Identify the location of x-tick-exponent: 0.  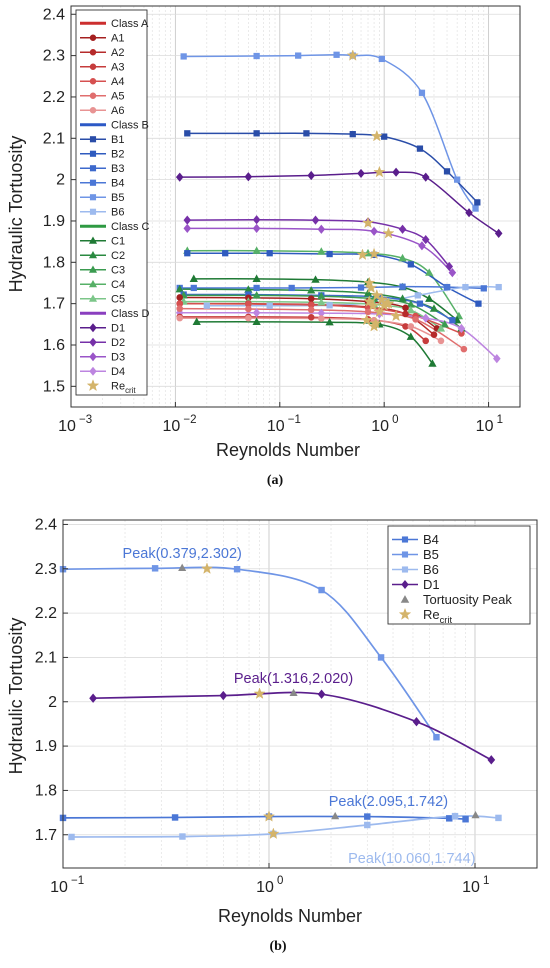
(280, 881).